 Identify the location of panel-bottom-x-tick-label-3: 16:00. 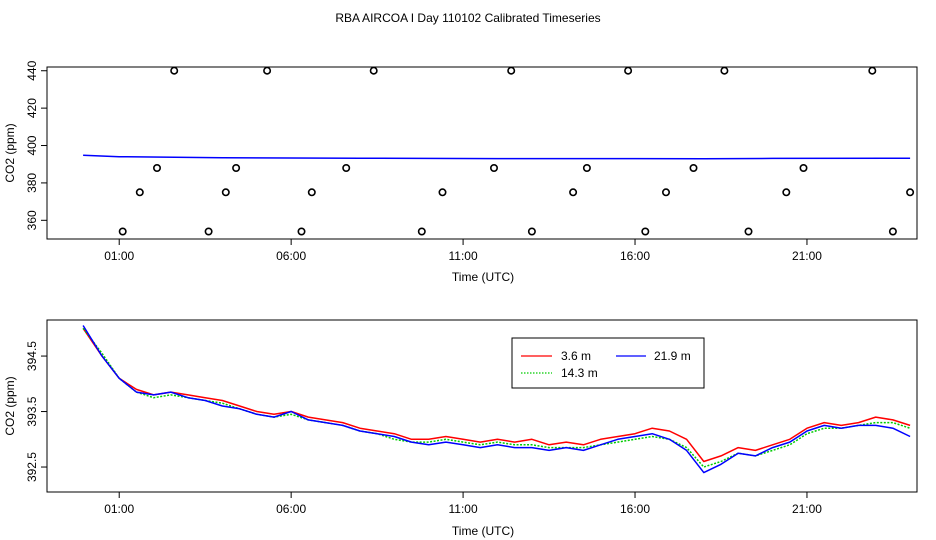
(635, 509).